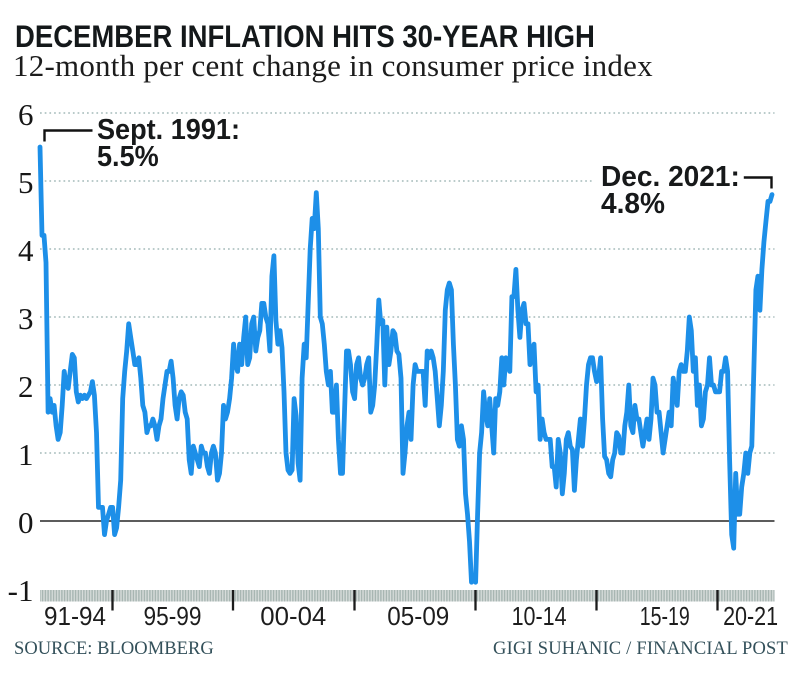 Image resolution: width=800 pixels, height=673 pixels. Describe the element at coordinates (26, 114) in the screenshot. I see `svg-text: 6` at that location.